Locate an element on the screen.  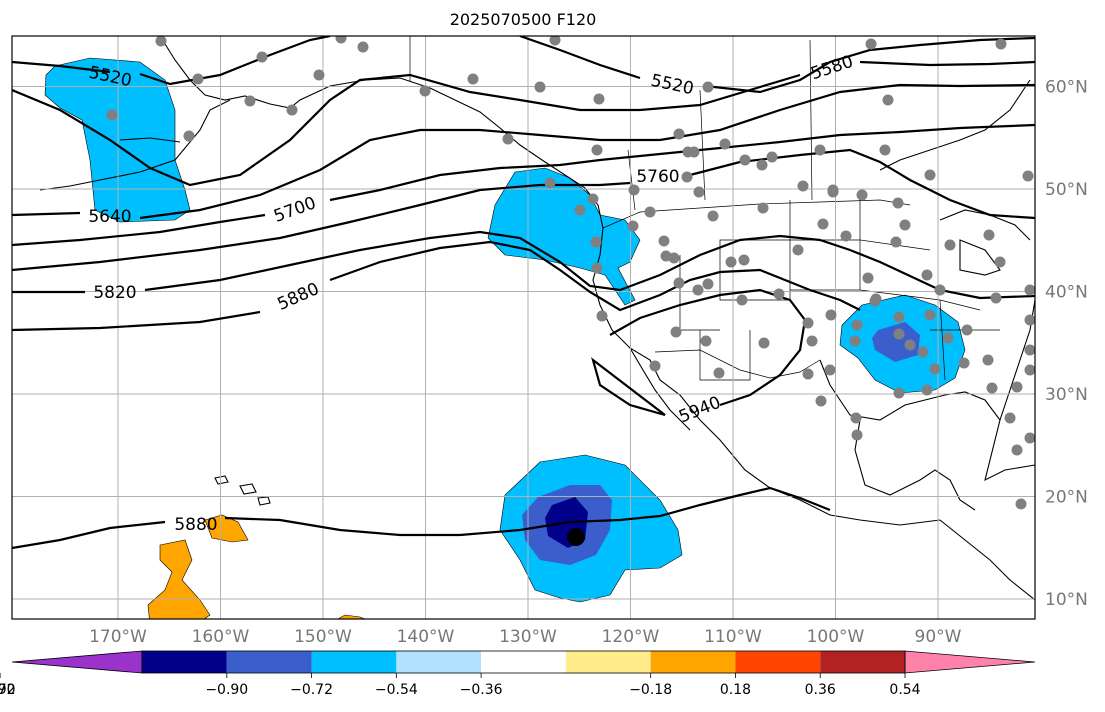
contour-5880-south is located at coordinates (421, 518).